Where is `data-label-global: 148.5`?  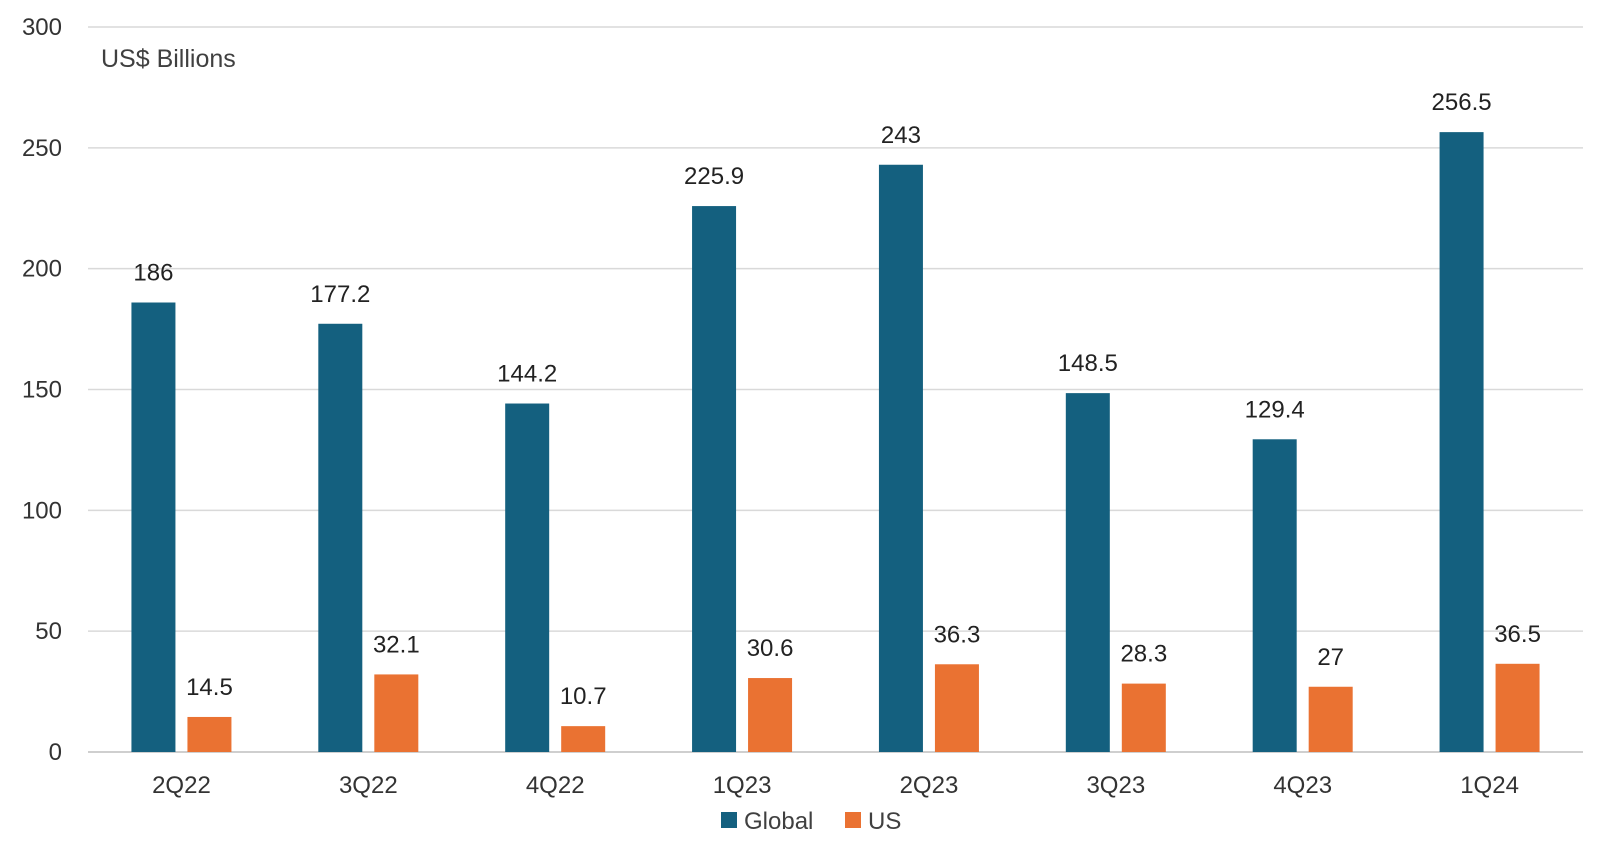 data-label-global: 148.5 is located at coordinates (1088, 363).